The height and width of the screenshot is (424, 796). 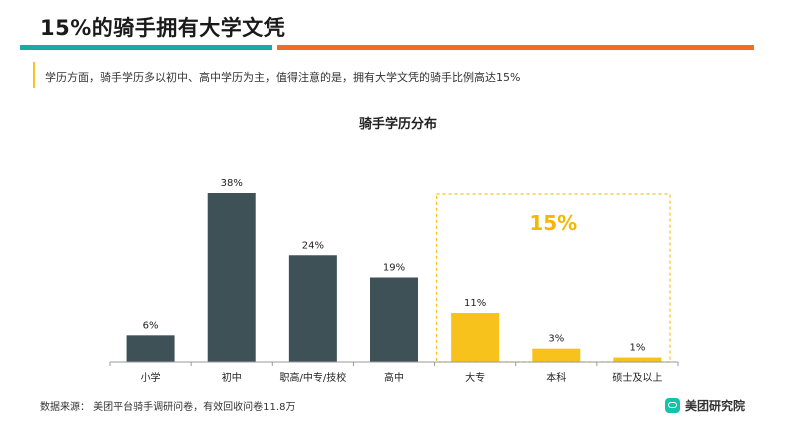 I want to click on x-tick-label: 高中, so click(x=394, y=377).